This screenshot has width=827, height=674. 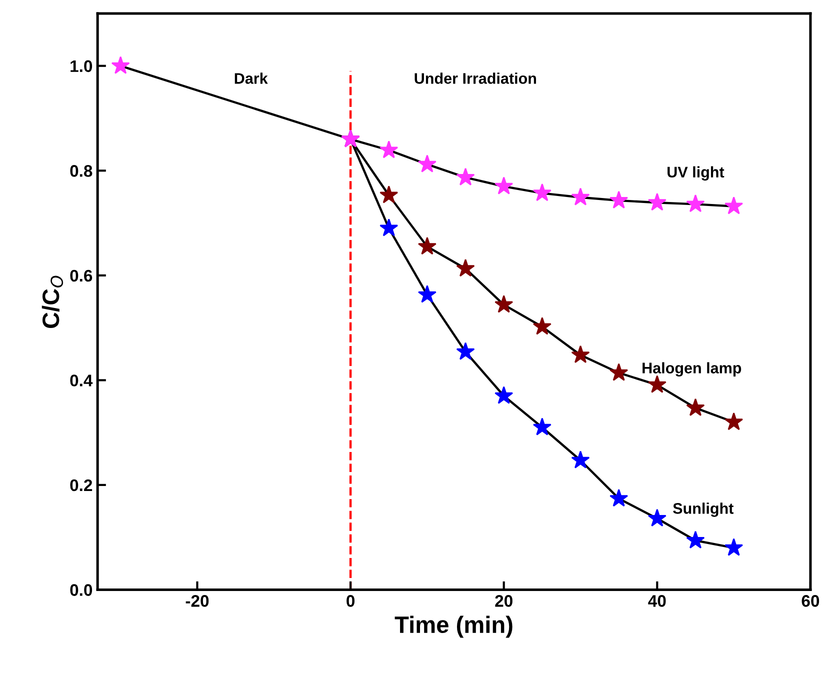 I want to click on x-tick-label: -20, so click(x=197, y=601).